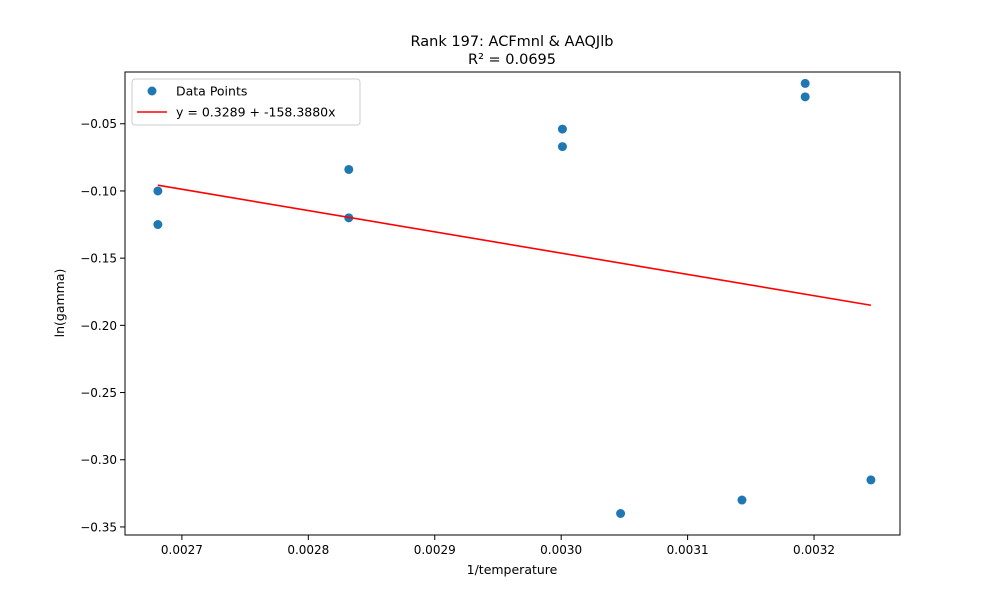 The image size is (1000, 600). Describe the element at coordinates (561, 550) in the screenshot. I see `x-tick-label: 0.0030` at that location.